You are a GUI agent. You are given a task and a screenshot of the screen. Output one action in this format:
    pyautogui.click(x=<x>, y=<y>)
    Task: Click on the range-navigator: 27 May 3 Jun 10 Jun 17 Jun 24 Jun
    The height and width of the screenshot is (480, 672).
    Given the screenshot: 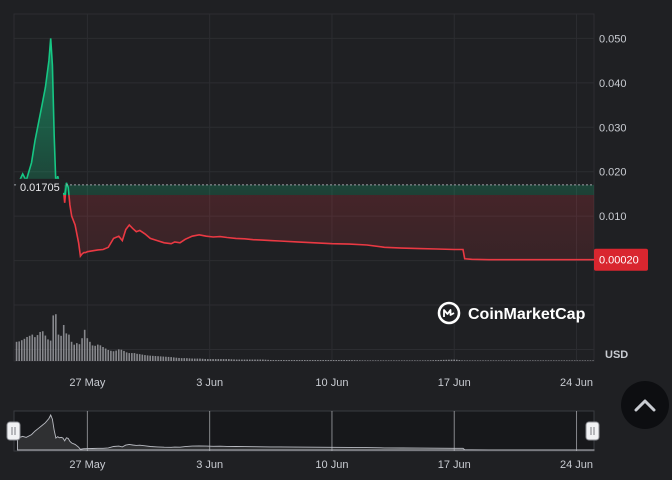 What is the action you would take?
    pyautogui.click(x=303, y=440)
    